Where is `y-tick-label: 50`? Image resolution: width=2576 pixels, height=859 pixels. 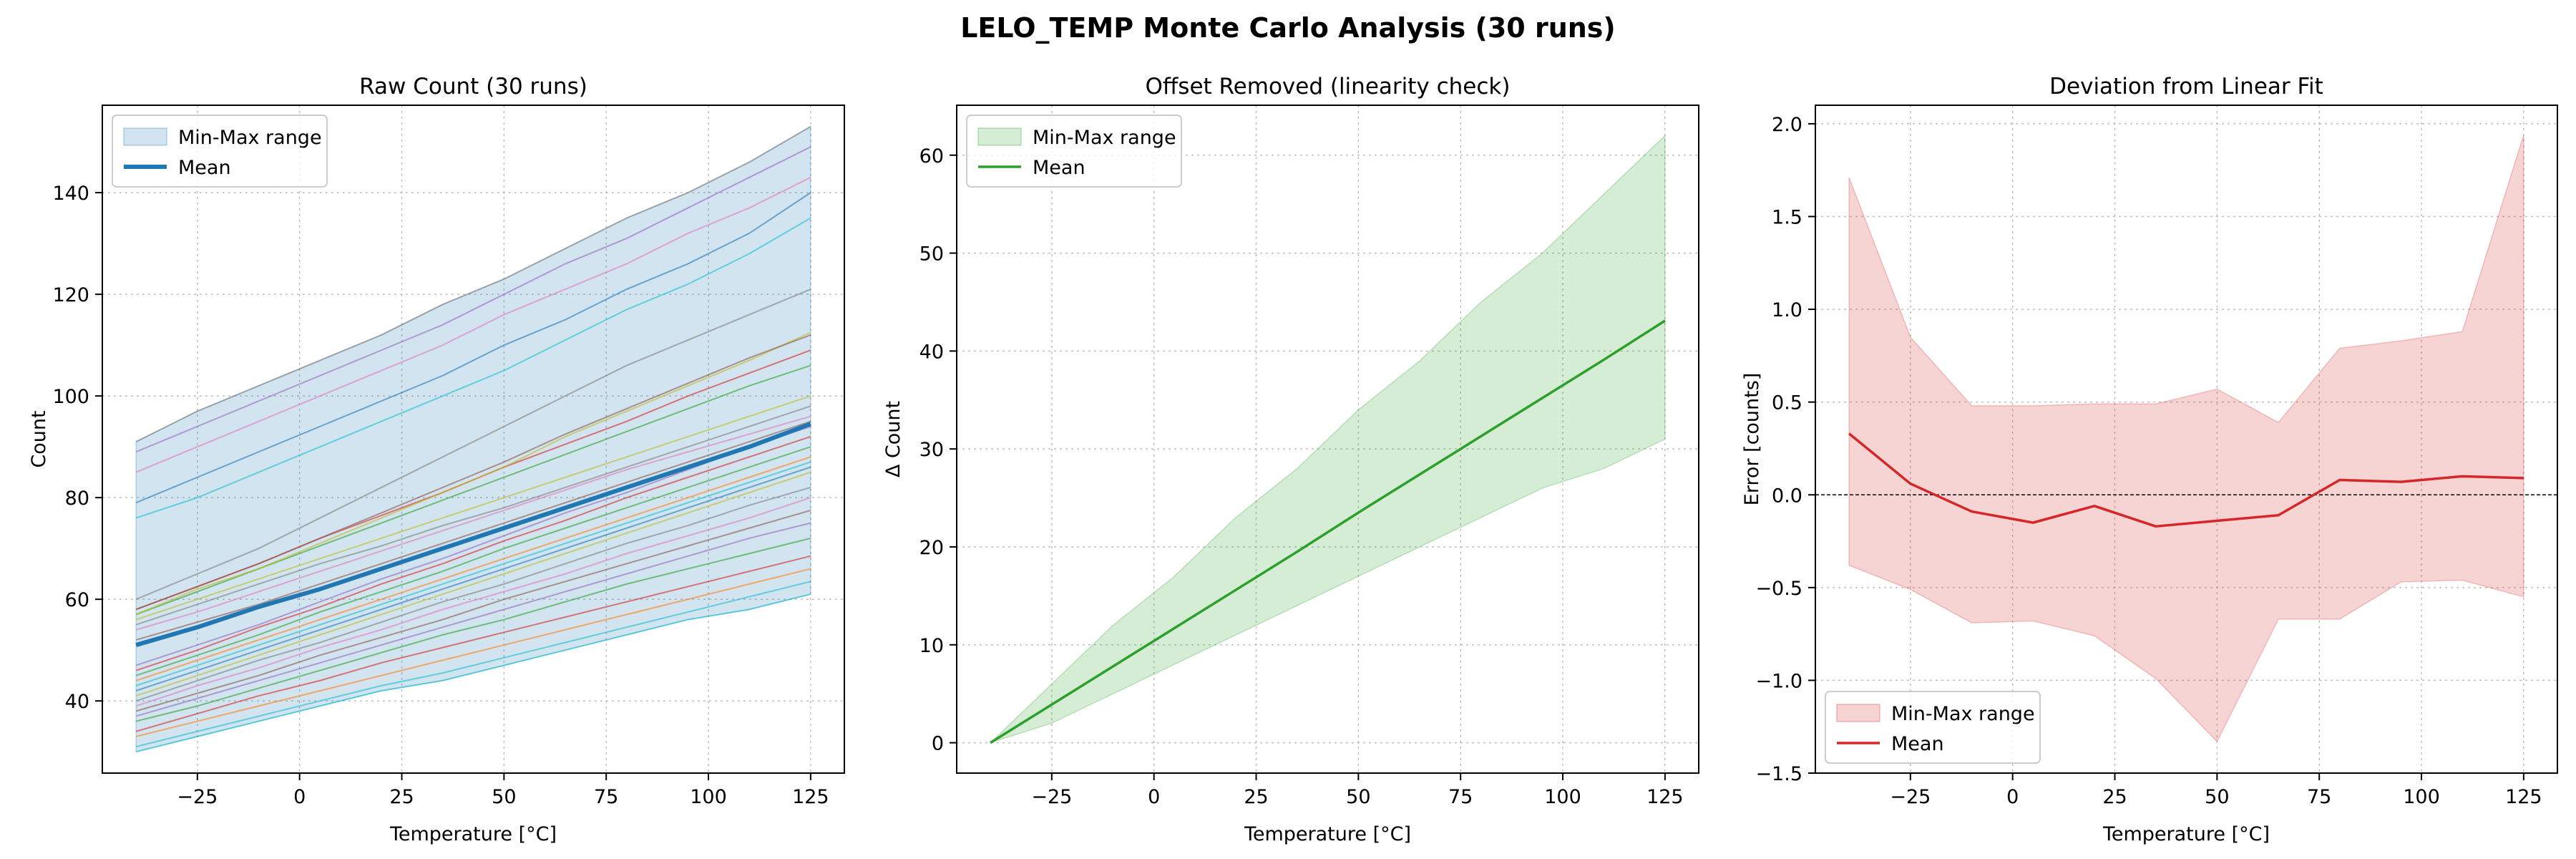 y-tick-label: 50 is located at coordinates (931, 254).